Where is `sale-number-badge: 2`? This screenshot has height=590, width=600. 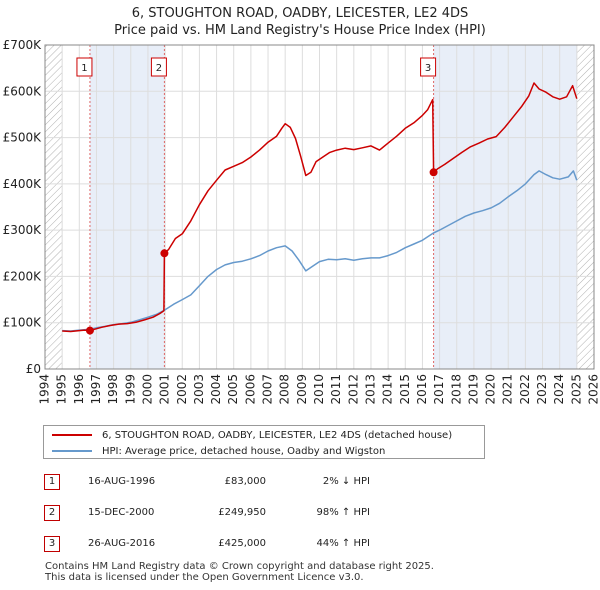
sale-number-badge: 2 is located at coordinates (52, 513).